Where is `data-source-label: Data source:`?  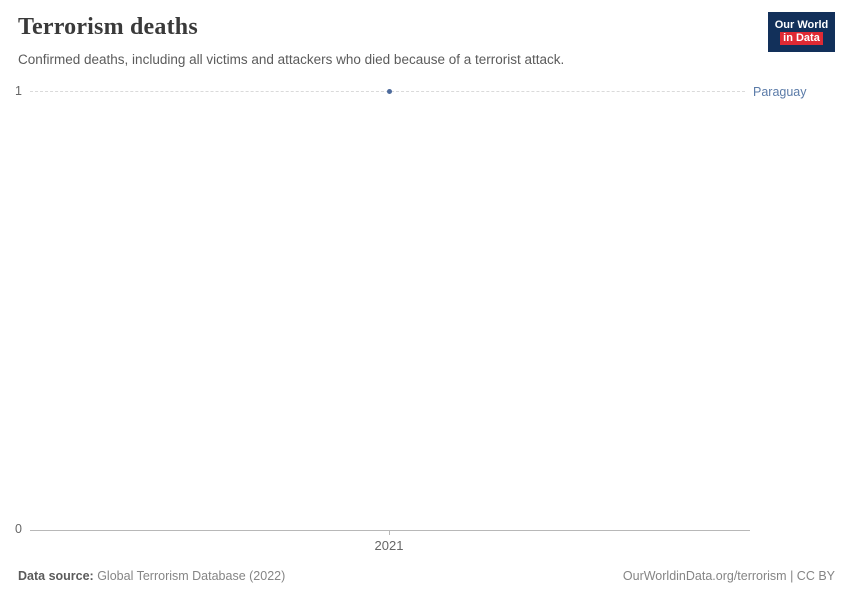
data-source-label: Data source: is located at coordinates (56, 576).